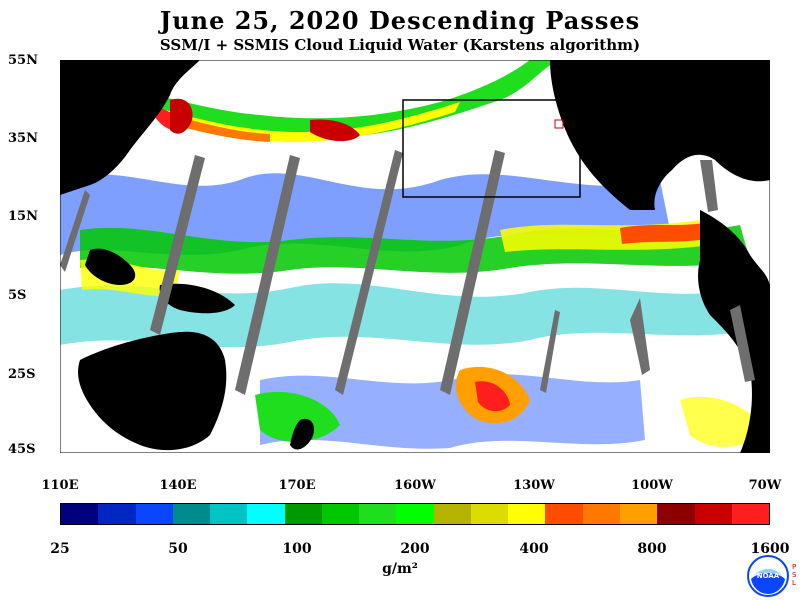  I want to click on land-japan, so click(181, 116).